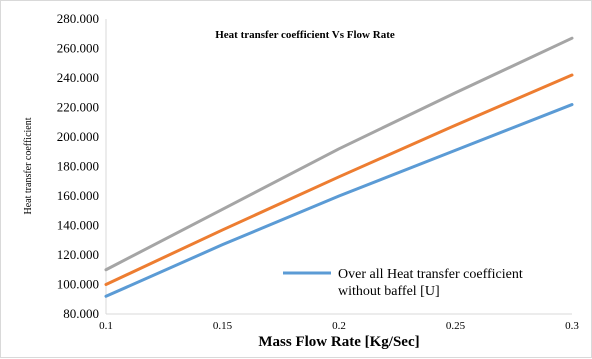  I want to click on y-tick-label: 240.000, so click(78, 77).